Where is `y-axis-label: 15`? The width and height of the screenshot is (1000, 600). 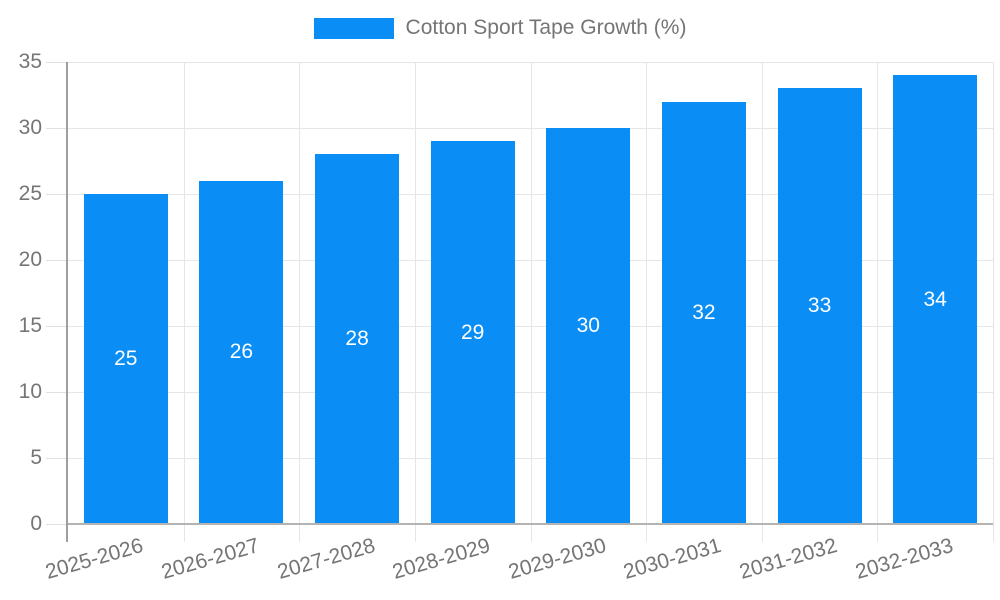 y-axis-label: 15 is located at coordinates (30, 325).